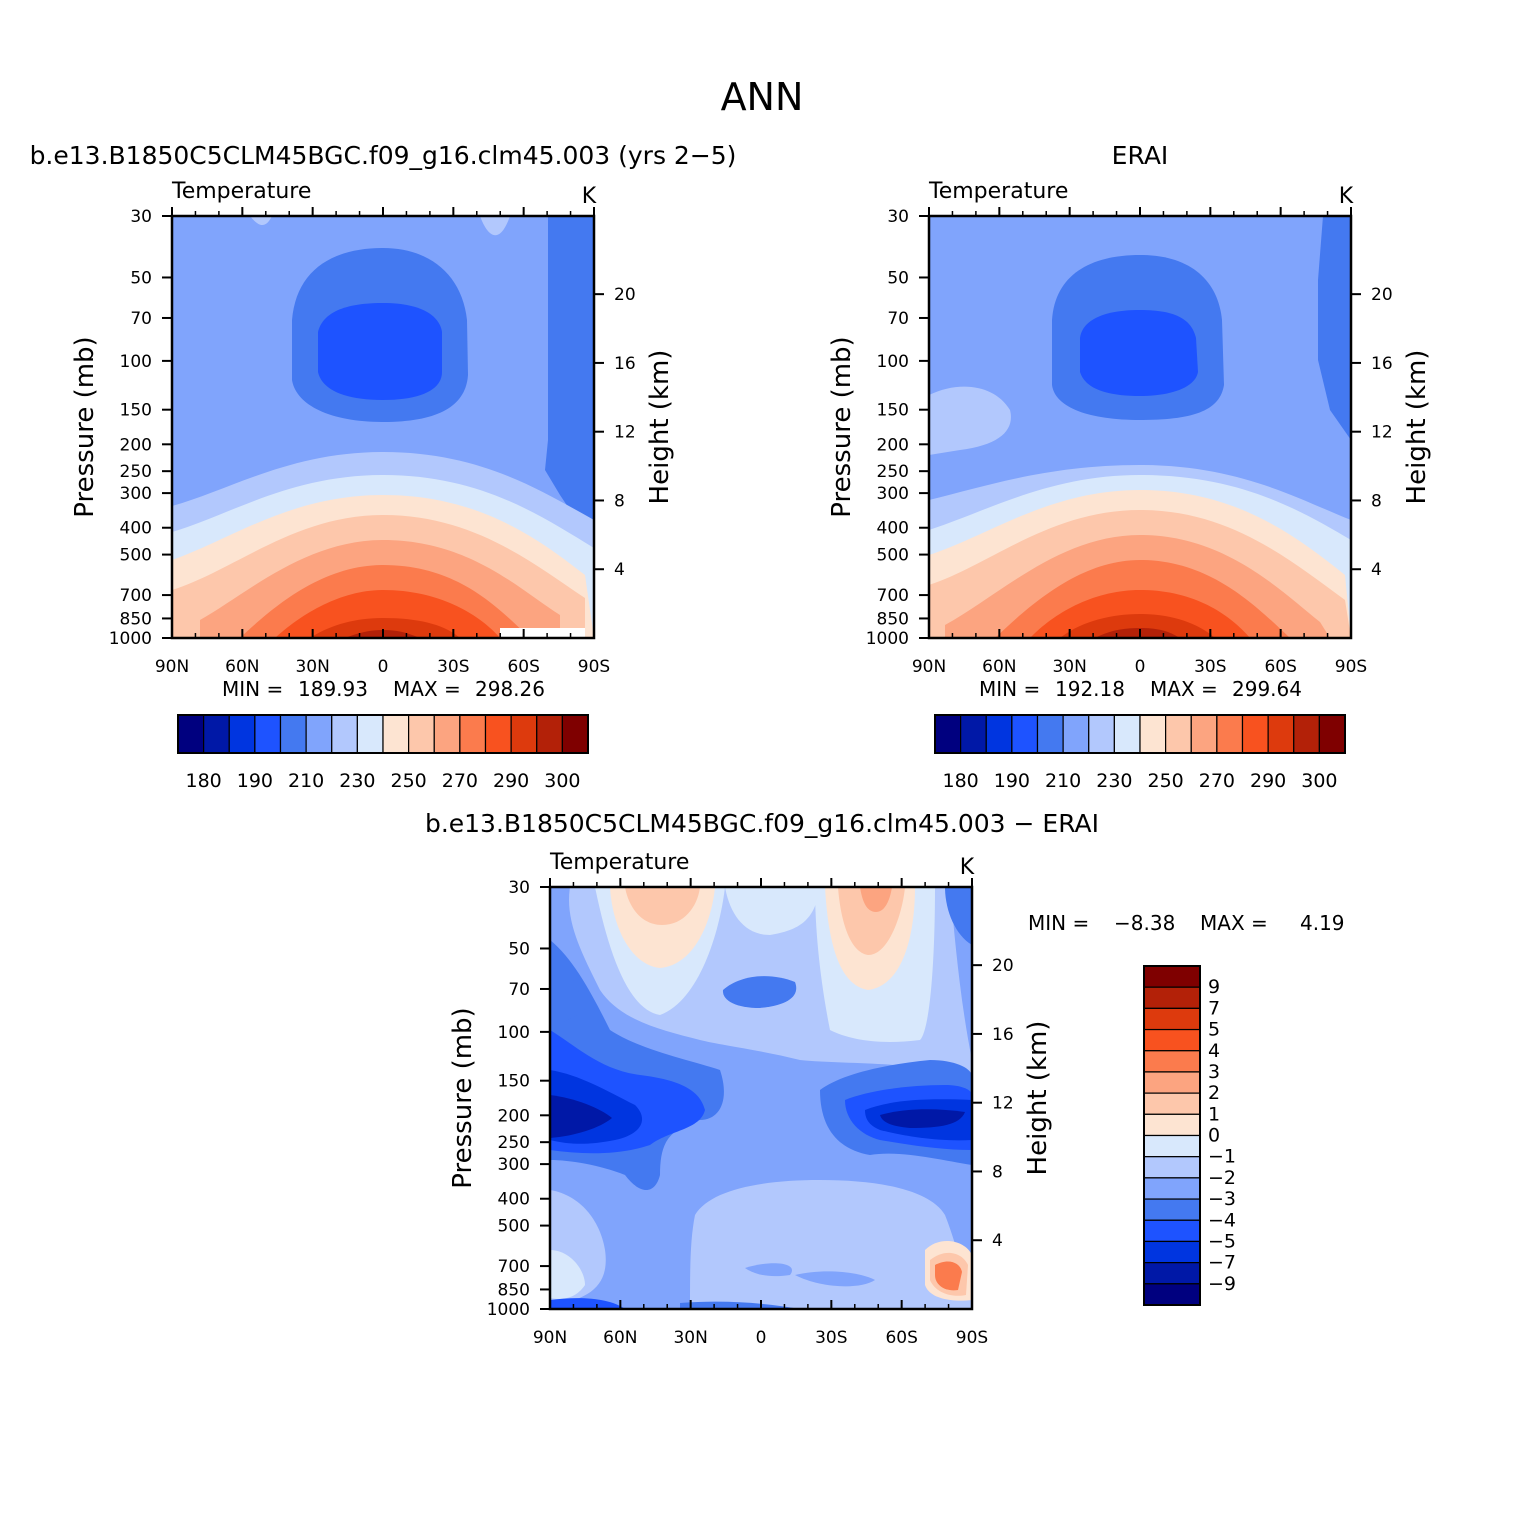 The width and height of the screenshot is (1524, 1524). Describe the element at coordinates (619, 501) in the screenshot. I see `model-ytick-right-label: 8` at that location.